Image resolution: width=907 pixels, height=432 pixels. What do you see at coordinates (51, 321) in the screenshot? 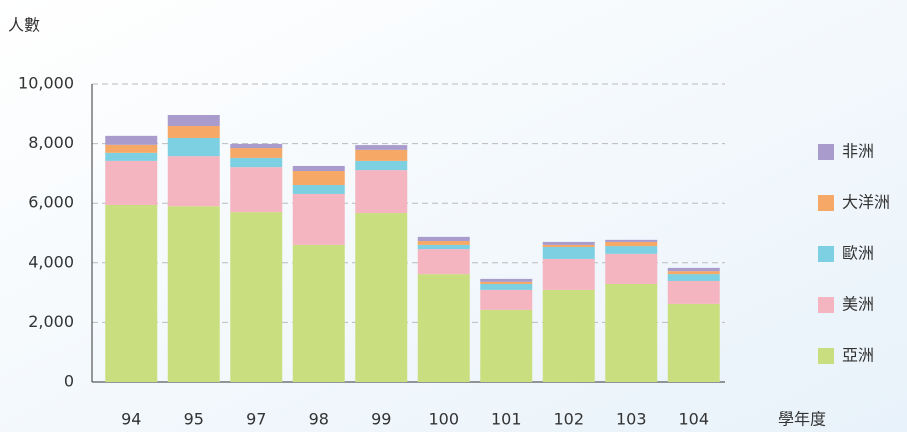
I see `y-tick-label: 2,000` at bounding box center [51, 321].